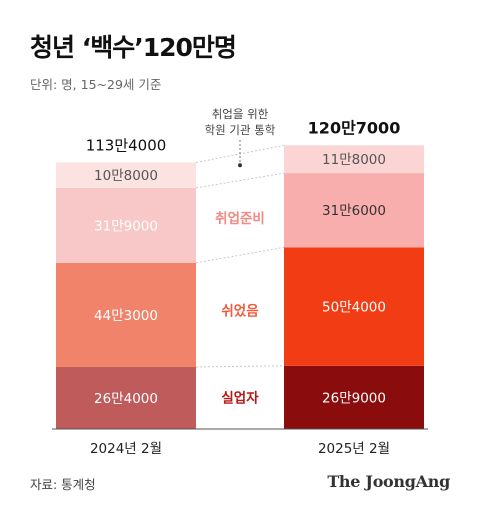 This screenshot has height=511, width=480. Describe the element at coordinates (240, 219) in the screenshot. I see `series-label-3: 취업준비` at that location.